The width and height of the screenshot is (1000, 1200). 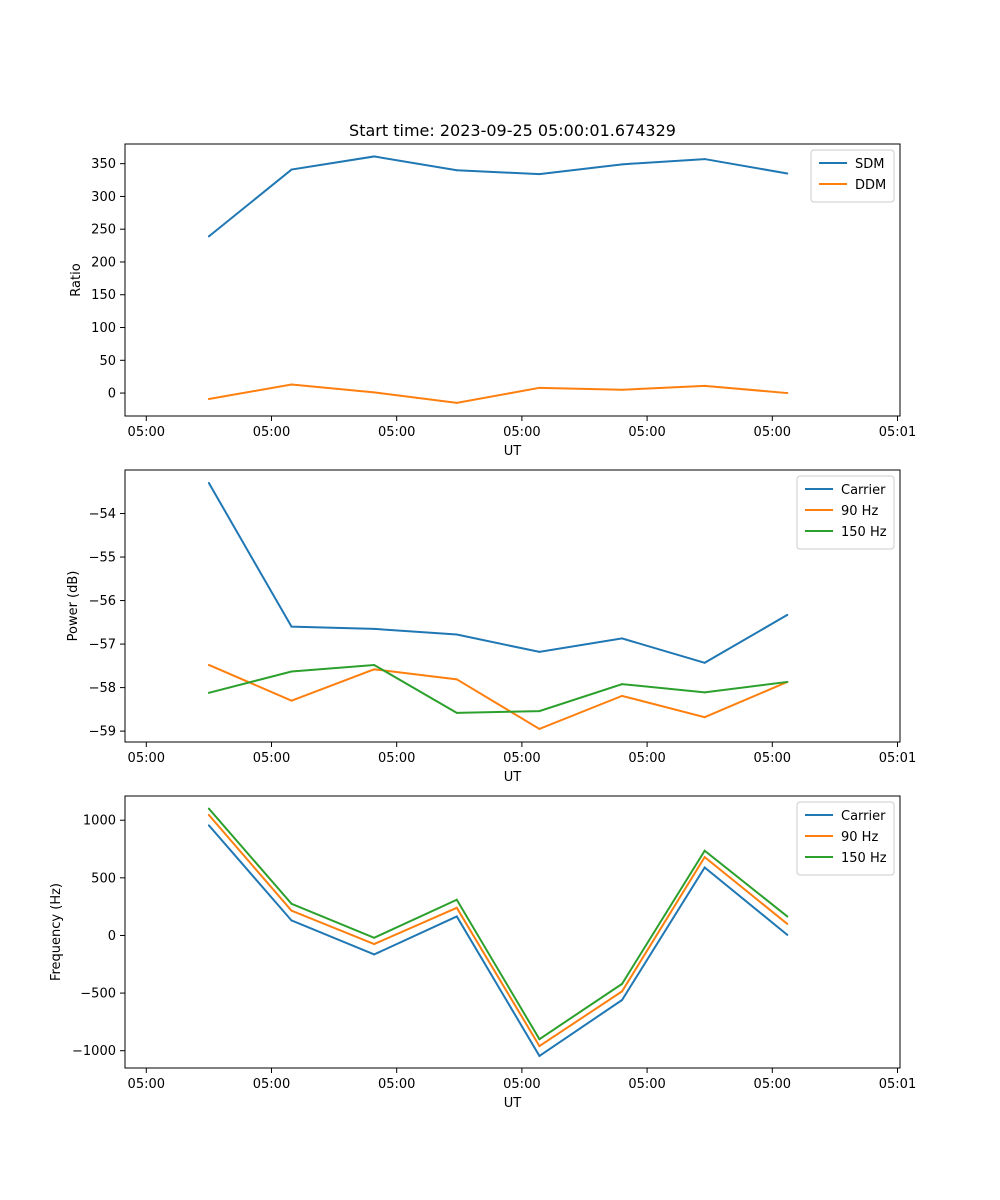 I want to click on y-tick-label: 350, so click(x=103, y=164).